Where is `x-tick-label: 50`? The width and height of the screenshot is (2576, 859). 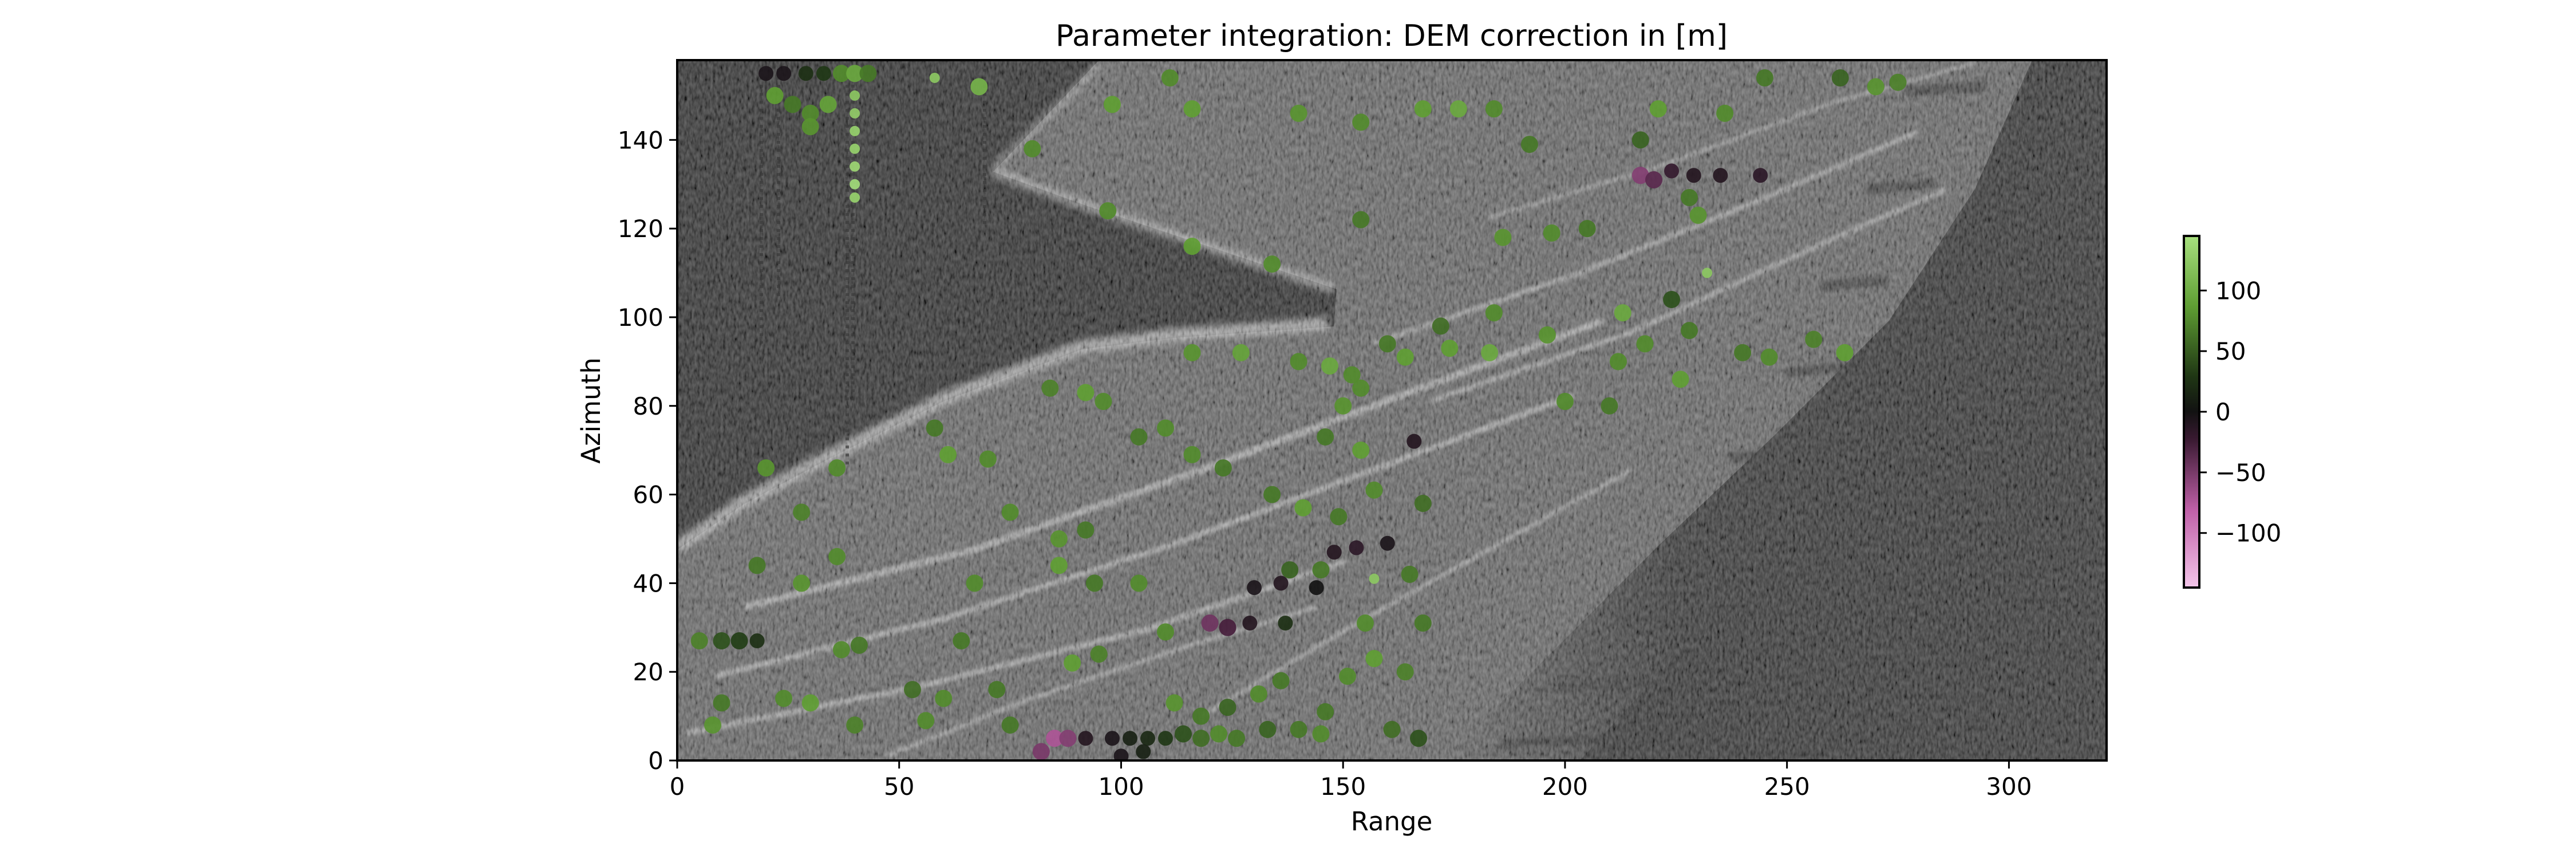 x-tick-label: 50 is located at coordinates (899, 787).